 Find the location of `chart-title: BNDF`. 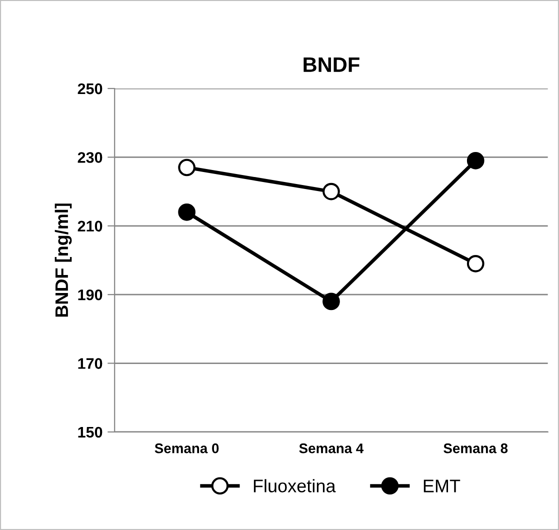

chart-title: BNDF is located at coordinates (332, 65).